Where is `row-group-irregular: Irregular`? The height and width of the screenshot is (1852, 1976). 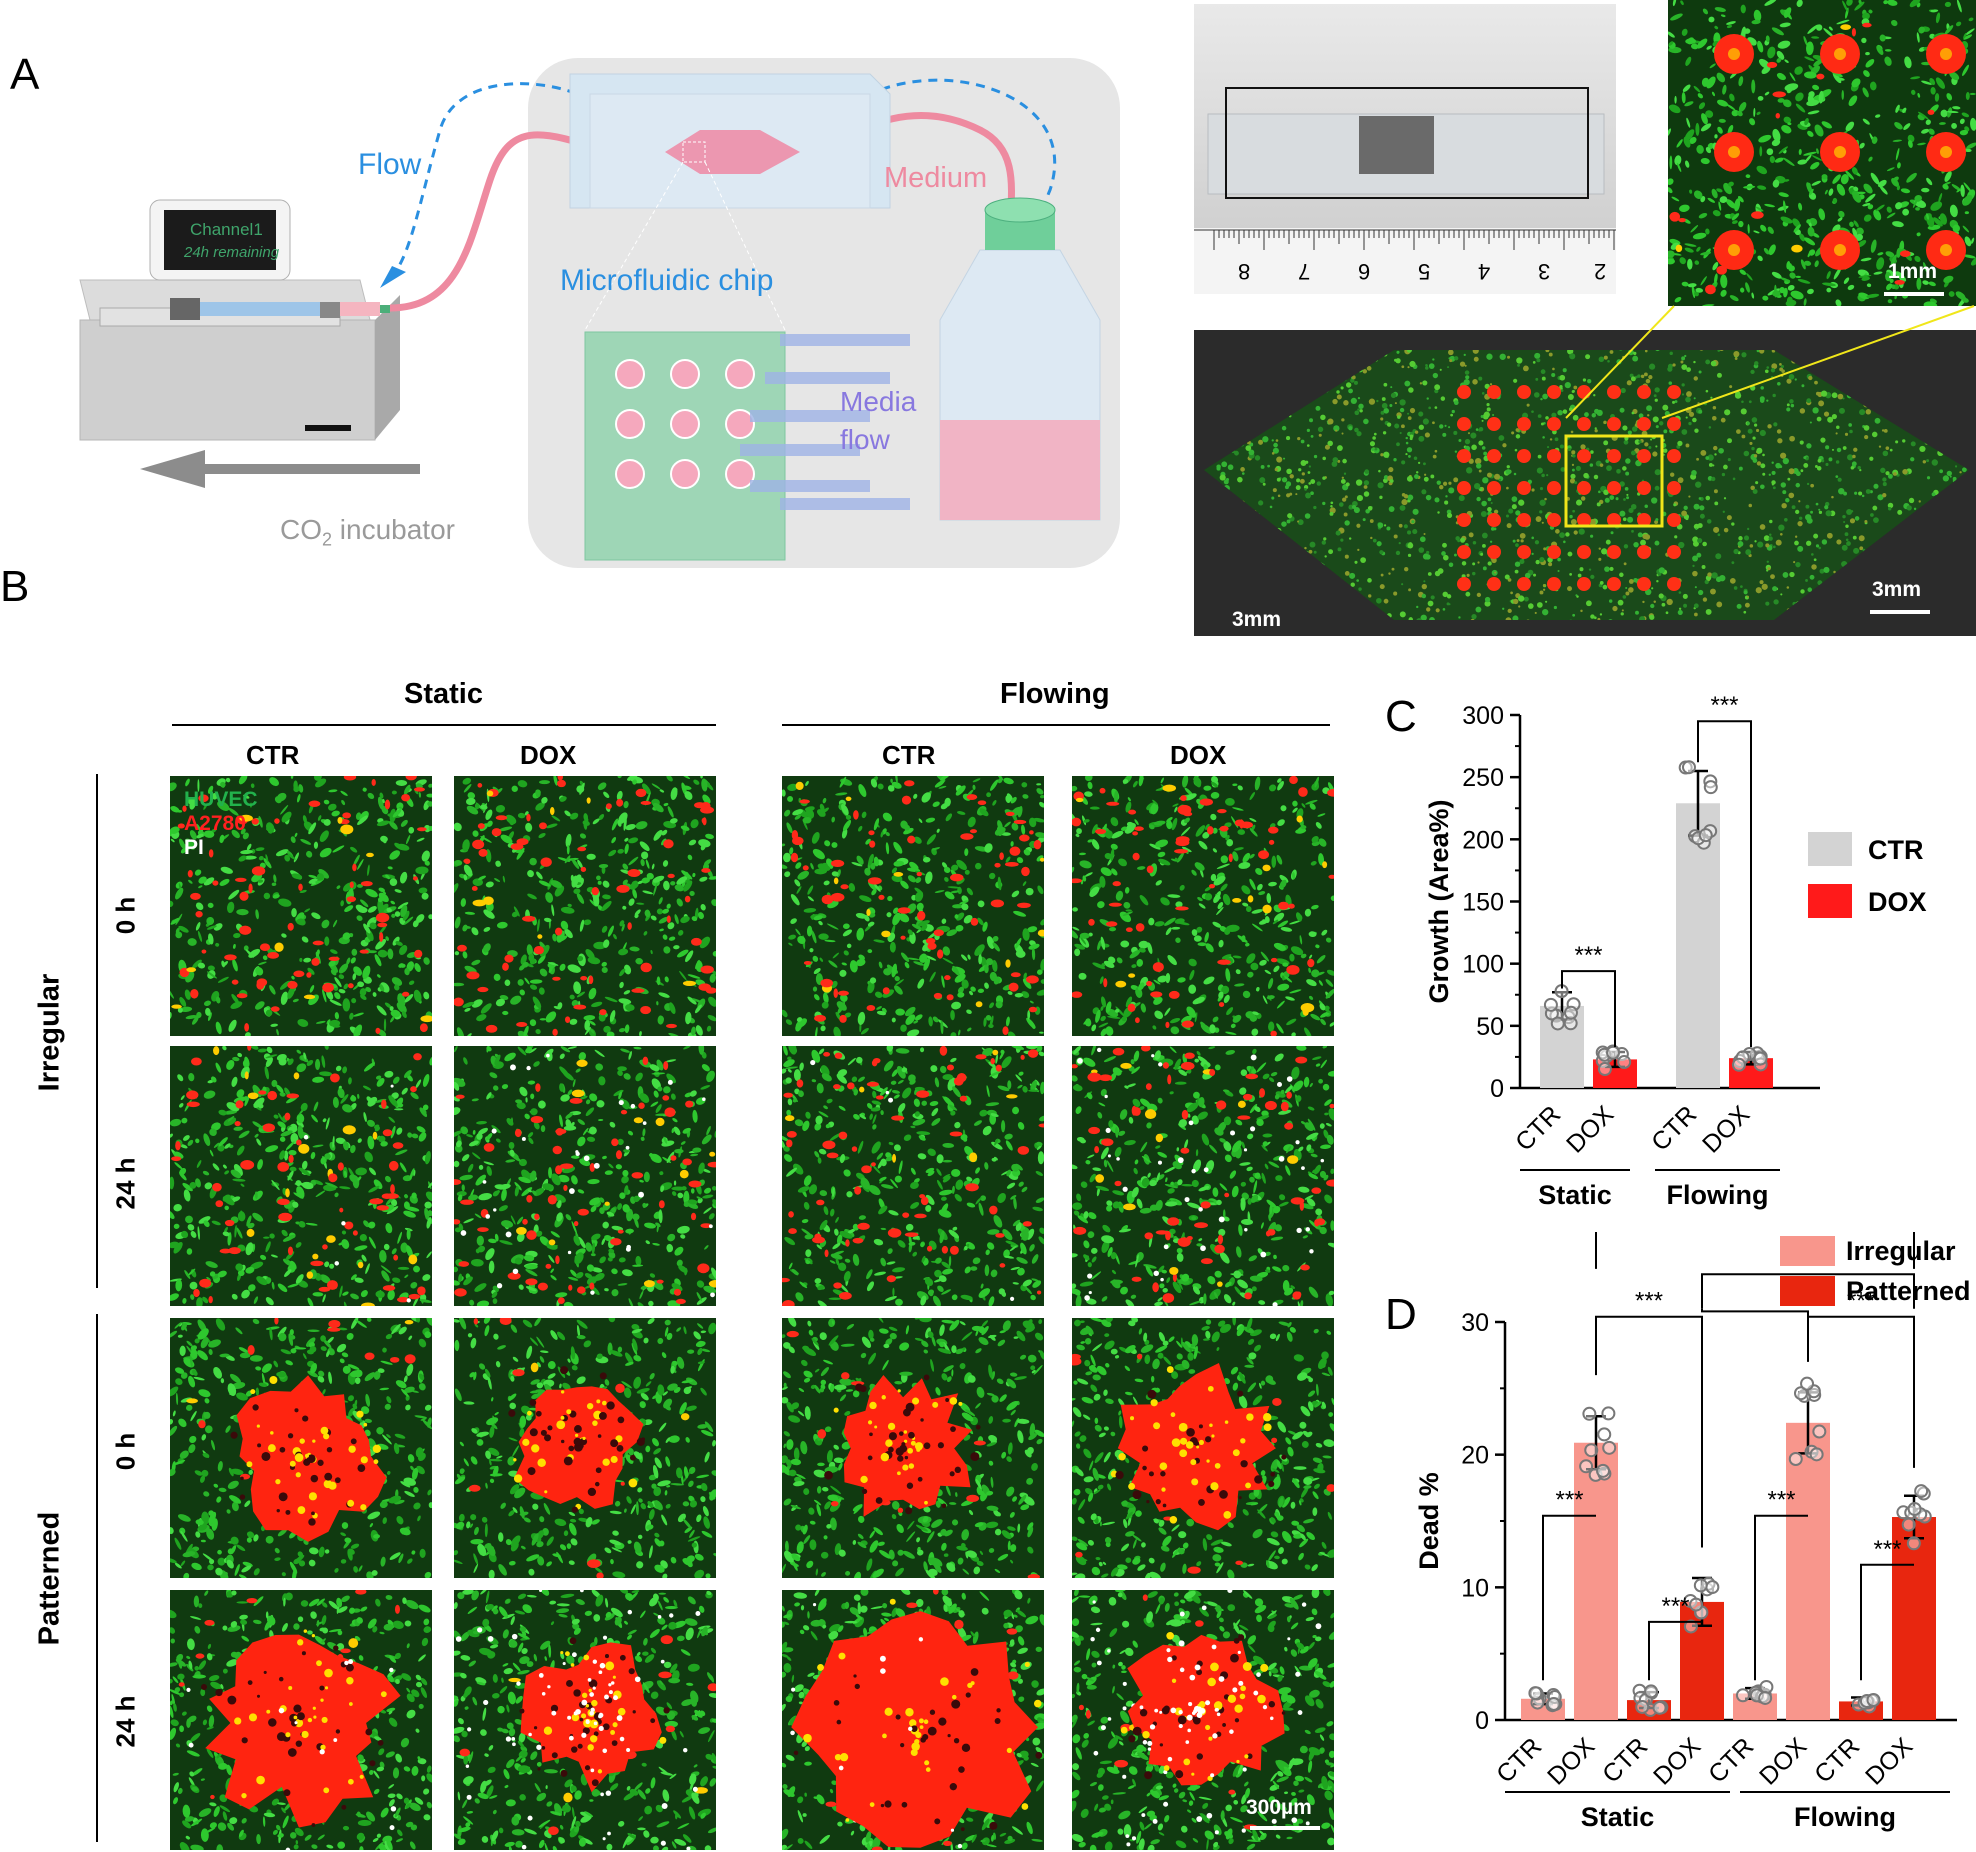 row-group-irregular: Irregular is located at coordinates (49, 1032).